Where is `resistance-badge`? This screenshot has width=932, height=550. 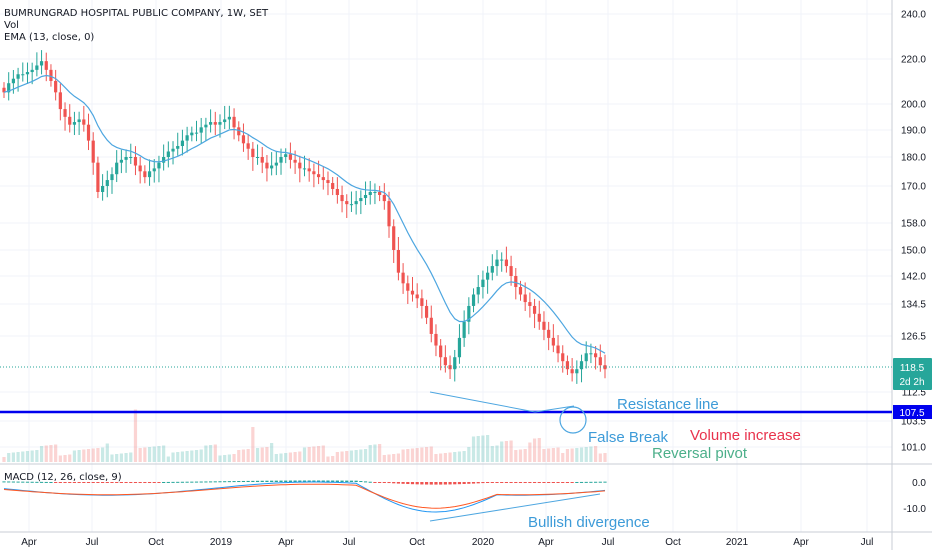
resistance-badge is located at coordinates (912, 412).